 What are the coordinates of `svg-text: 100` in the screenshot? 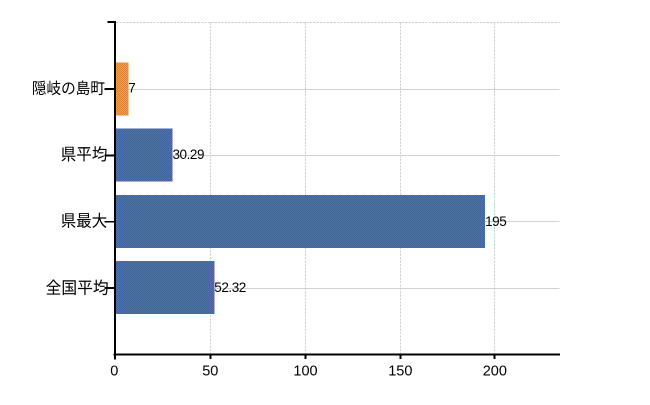 It's located at (305, 371).